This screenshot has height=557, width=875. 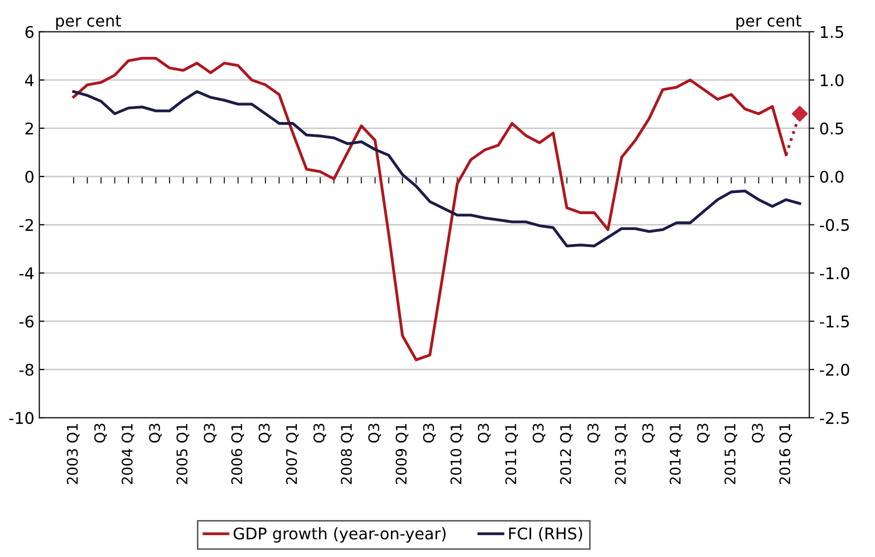 I want to click on y-tick-label: -10, so click(x=21, y=418).